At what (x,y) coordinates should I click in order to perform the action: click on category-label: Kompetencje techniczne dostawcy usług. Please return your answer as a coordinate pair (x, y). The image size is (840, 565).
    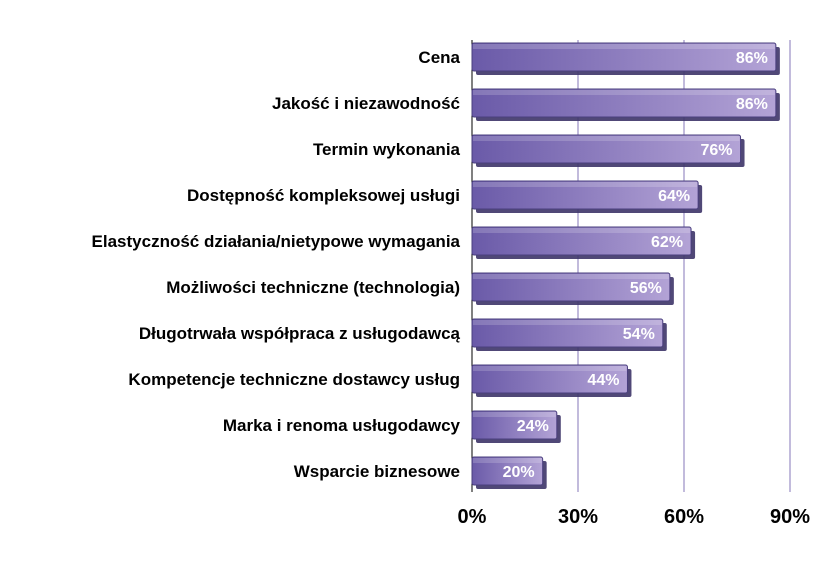
    Looking at the image, I should click on (294, 379).